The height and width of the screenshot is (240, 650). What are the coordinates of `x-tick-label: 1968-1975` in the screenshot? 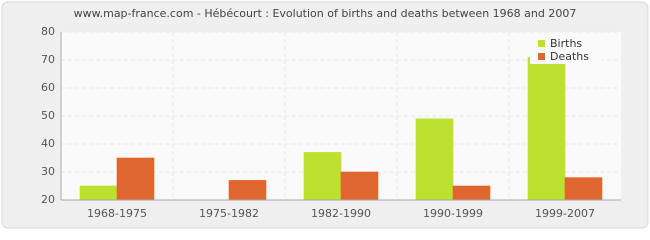 It's located at (117, 213).